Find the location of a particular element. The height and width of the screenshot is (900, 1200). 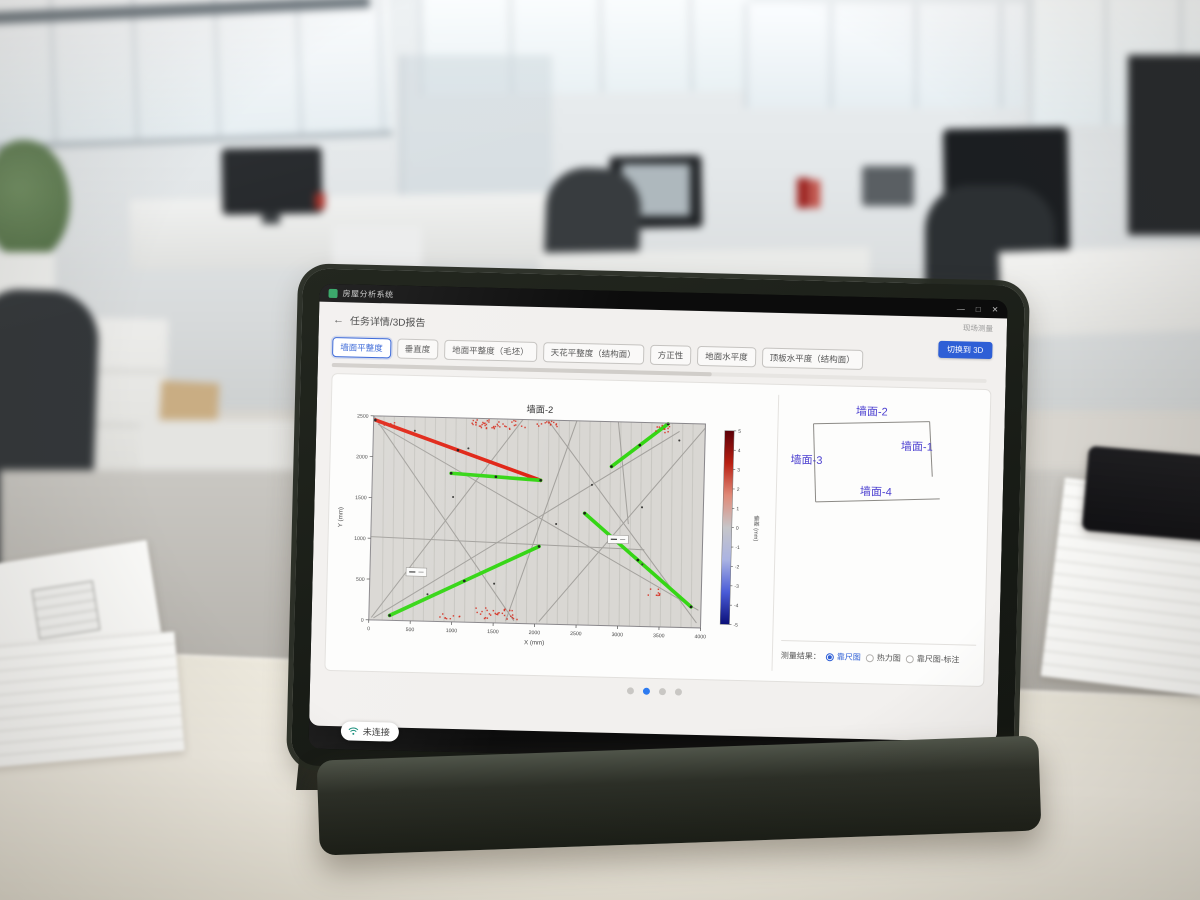

svg-text: 3 is located at coordinates (738, 471).